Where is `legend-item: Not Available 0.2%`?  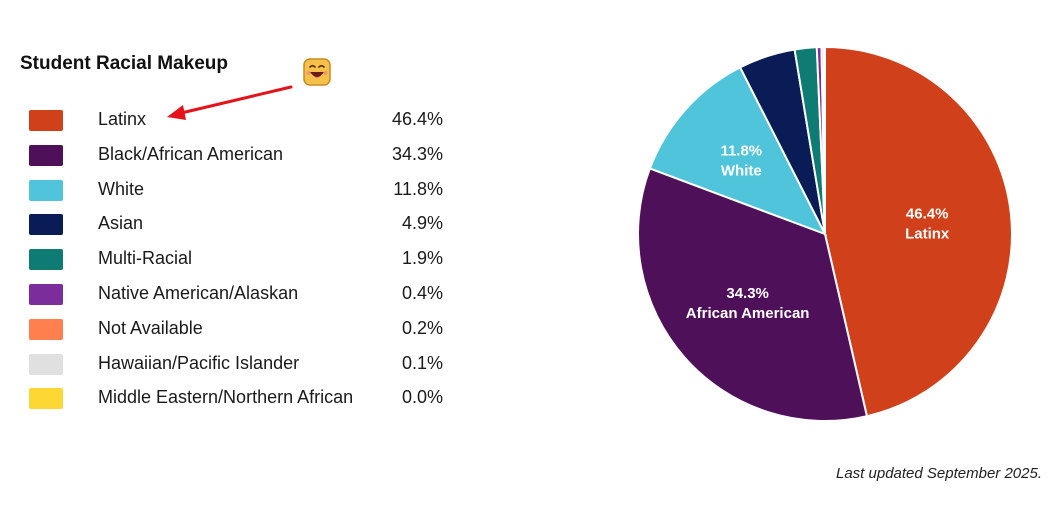 legend-item: Not Available 0.2% is located at coordinates (239, 327).